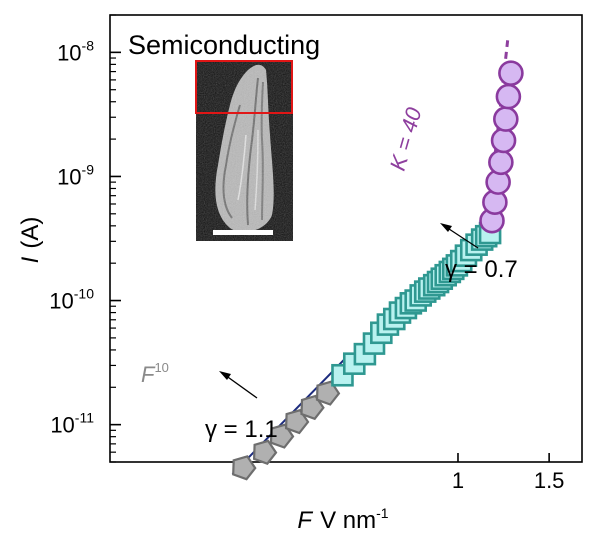 This screenshot has width=596, height=539. What do you see at coordinates (241, 386) in the screenshot?
I see `annotation-arrow-gamma-low` at bounding box center [241, 386].